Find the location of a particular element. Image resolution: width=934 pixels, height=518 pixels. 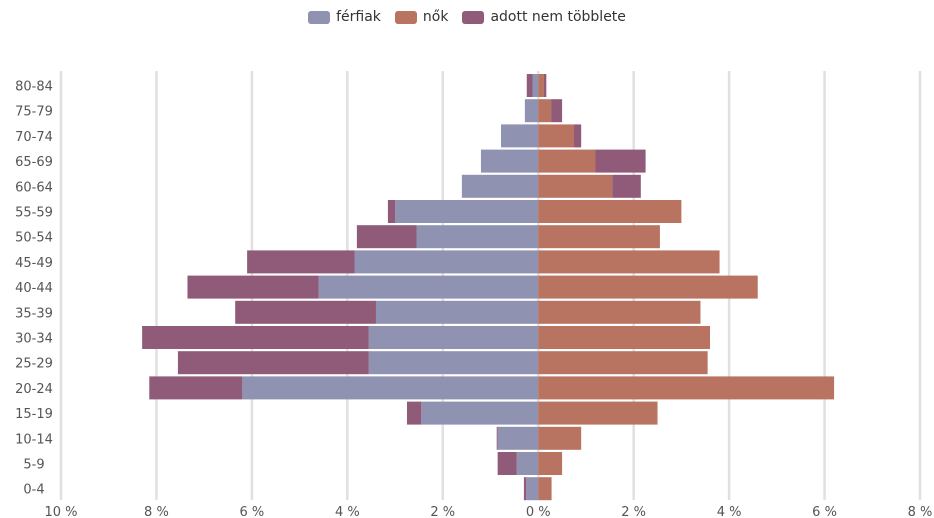

y-tick-label: 70-74 is located at coordinates (34, 137).